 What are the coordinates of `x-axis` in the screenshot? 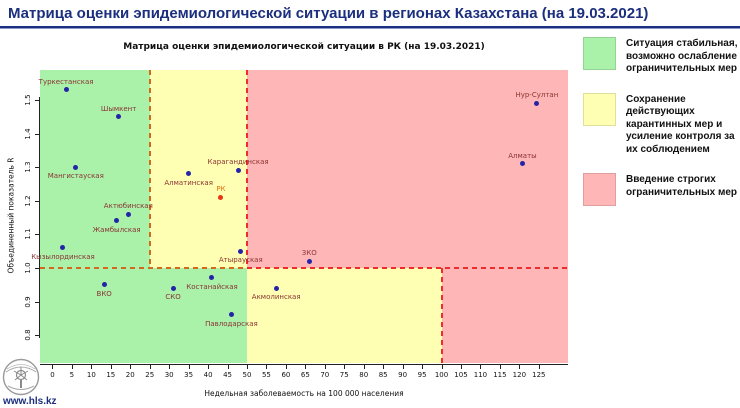 It's located at (304, 364).